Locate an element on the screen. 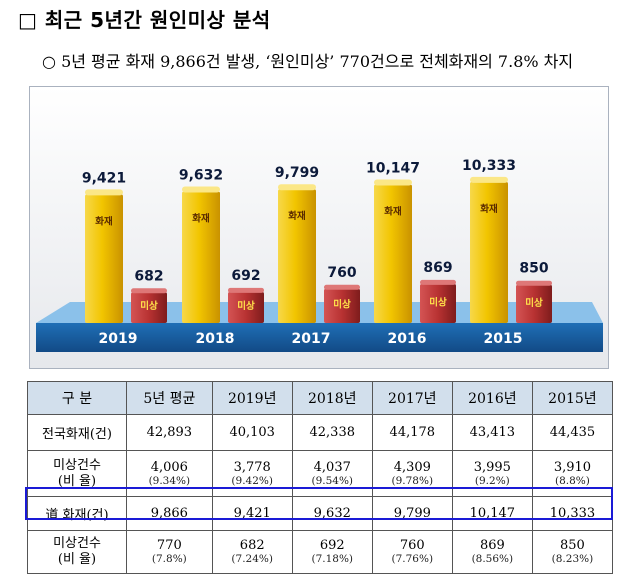 This screenshot has width=640, height=583. cell-ratio: (7.76%) is located at coordinates (412, 559).